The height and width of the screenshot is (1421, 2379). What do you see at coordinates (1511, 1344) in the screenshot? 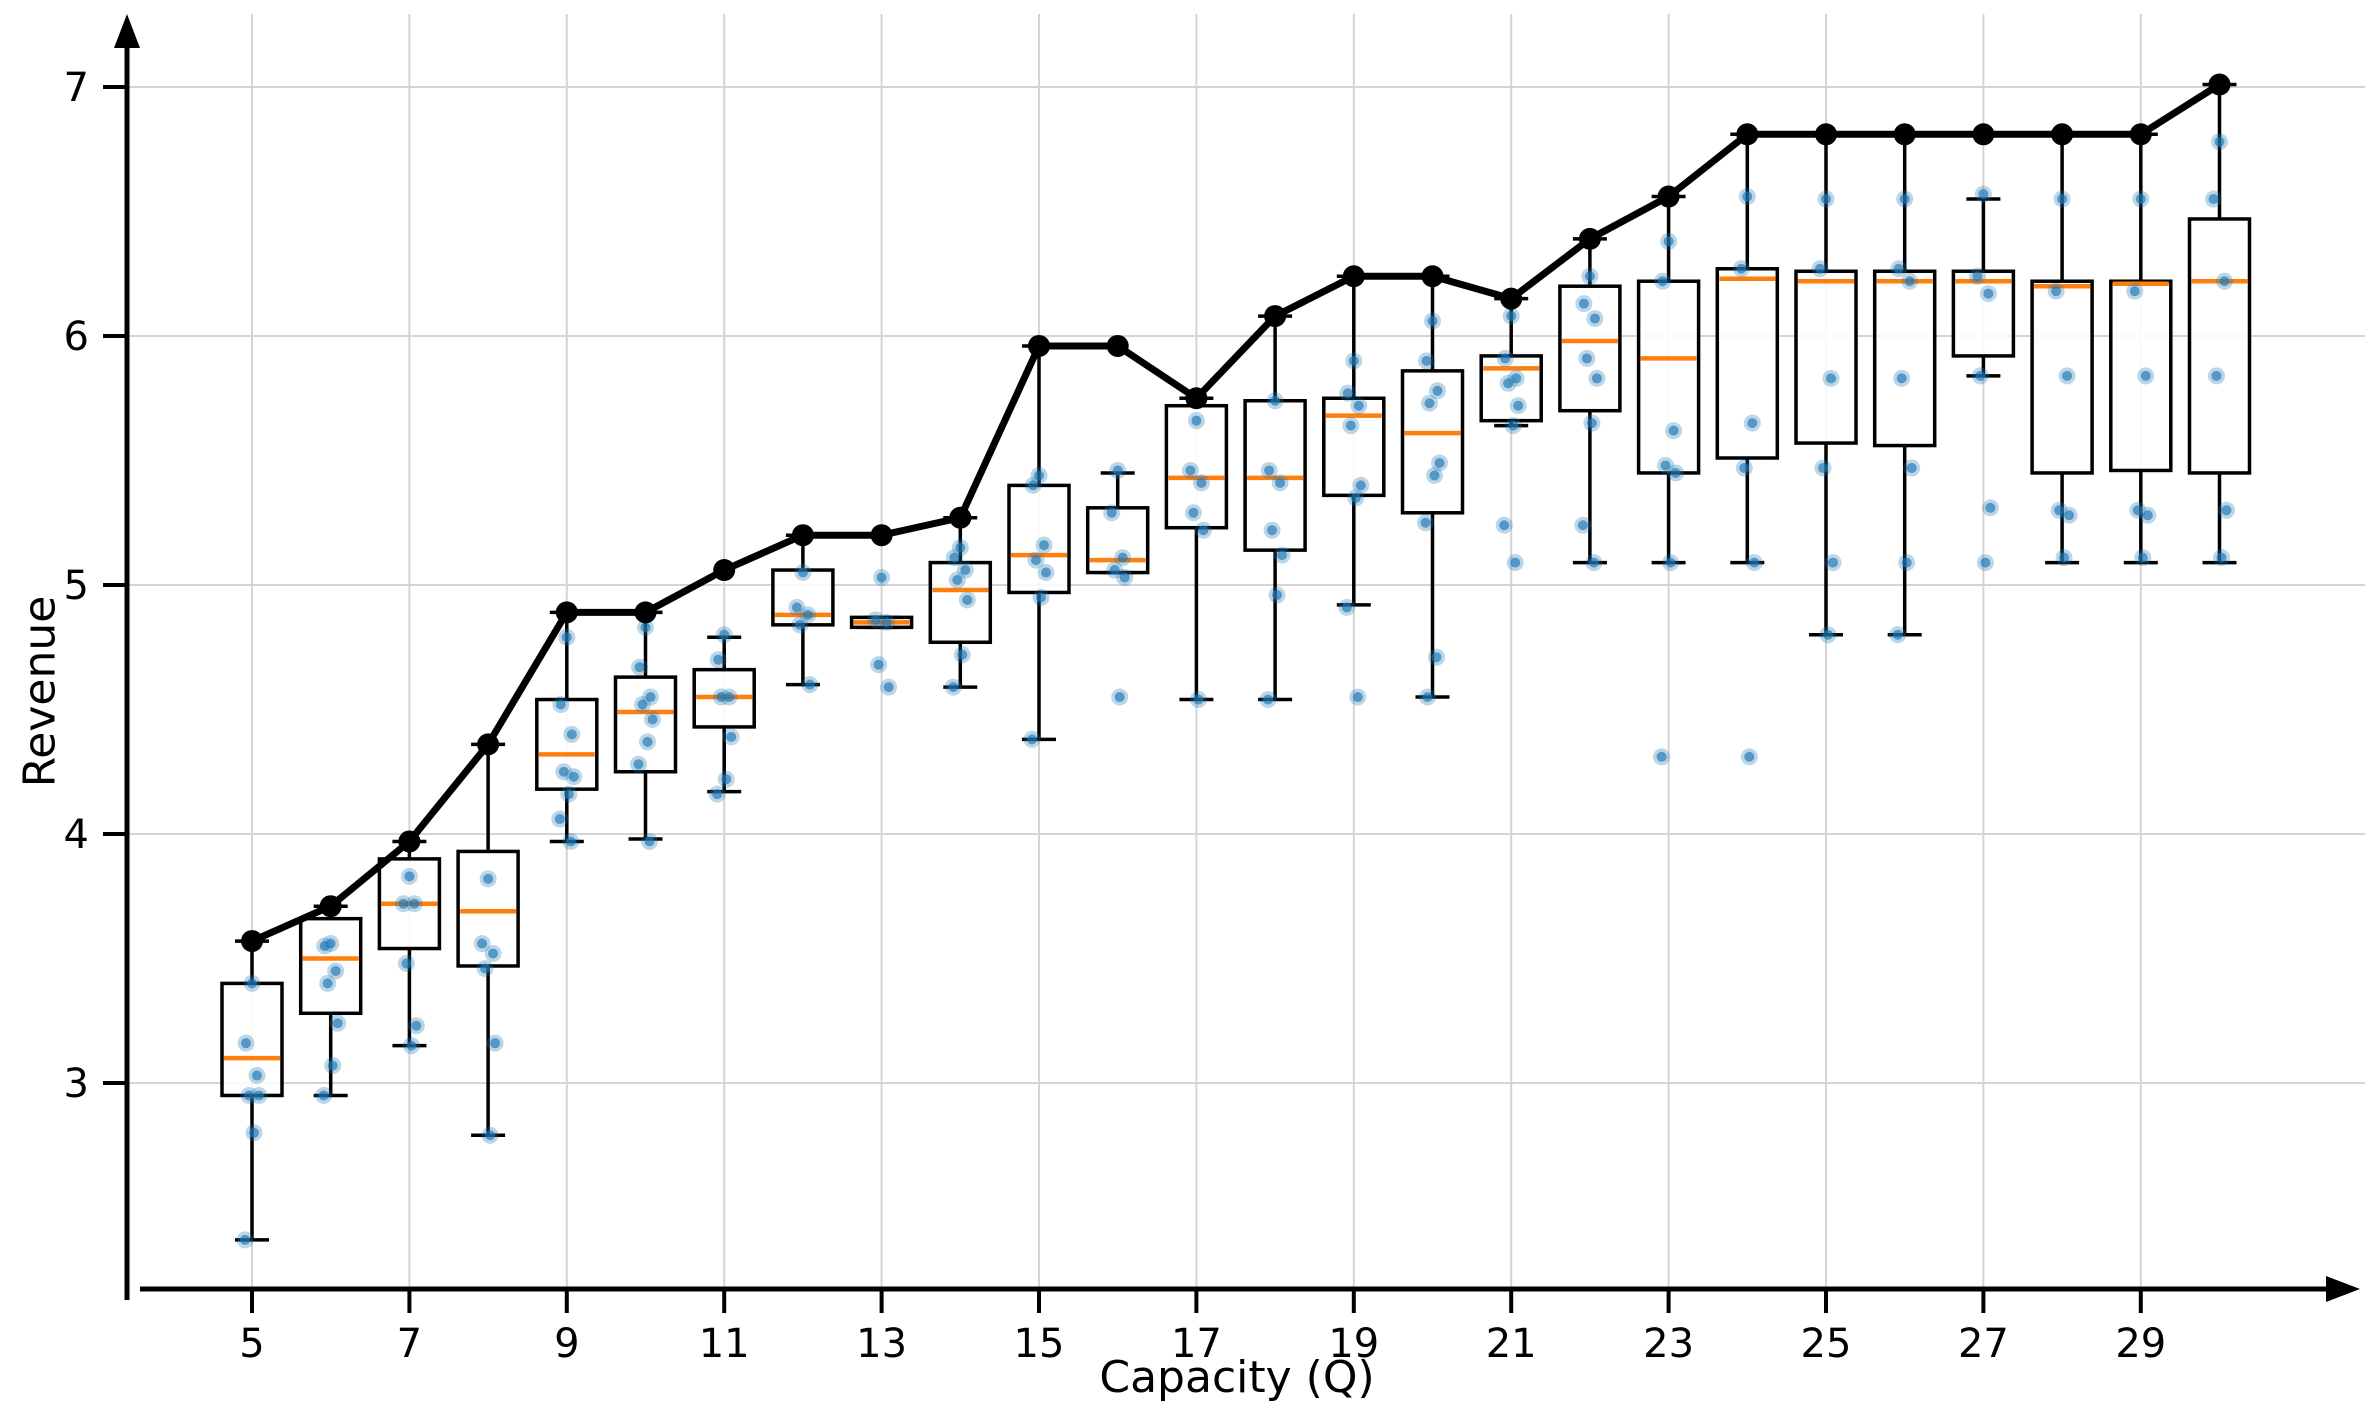
I see `x-tick-label: 21` at bounding box center [1511, 1344].